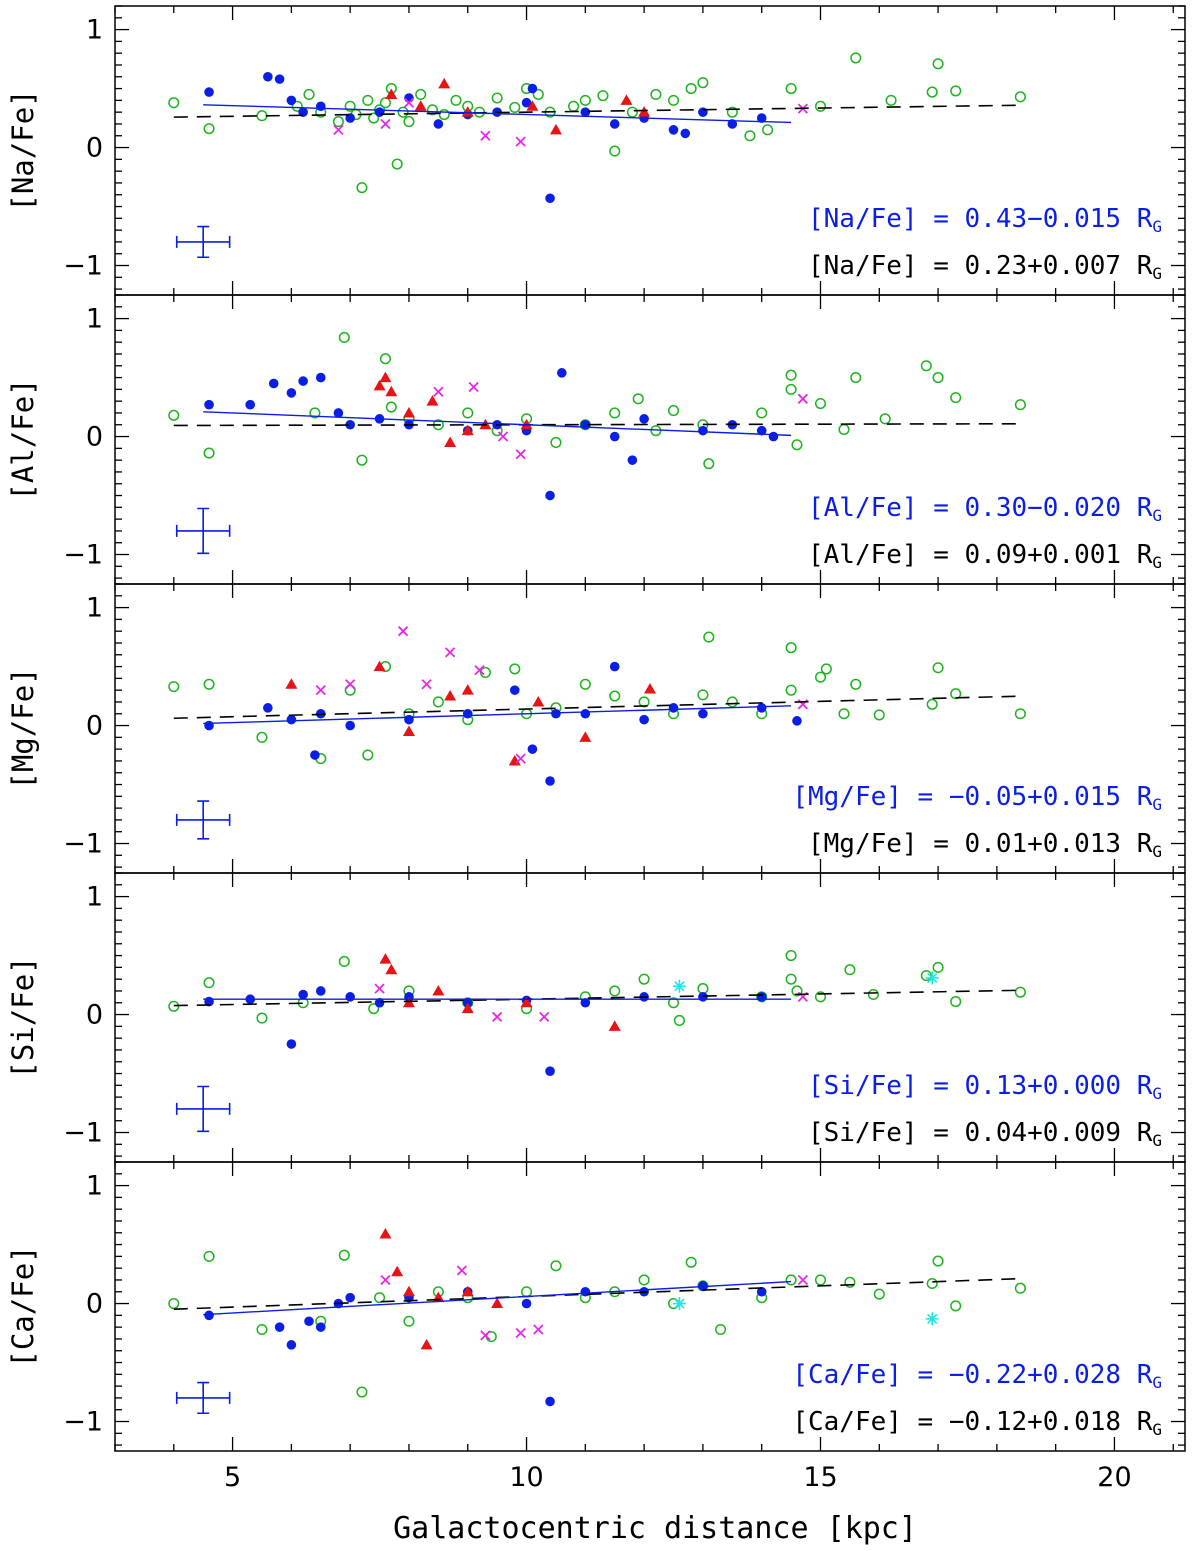 This screenshot has width=1200, height=1551. I want to click on fit-equation-black: [Ca/Fe] = −0.12+0.018 RG, so click(977, 1423).